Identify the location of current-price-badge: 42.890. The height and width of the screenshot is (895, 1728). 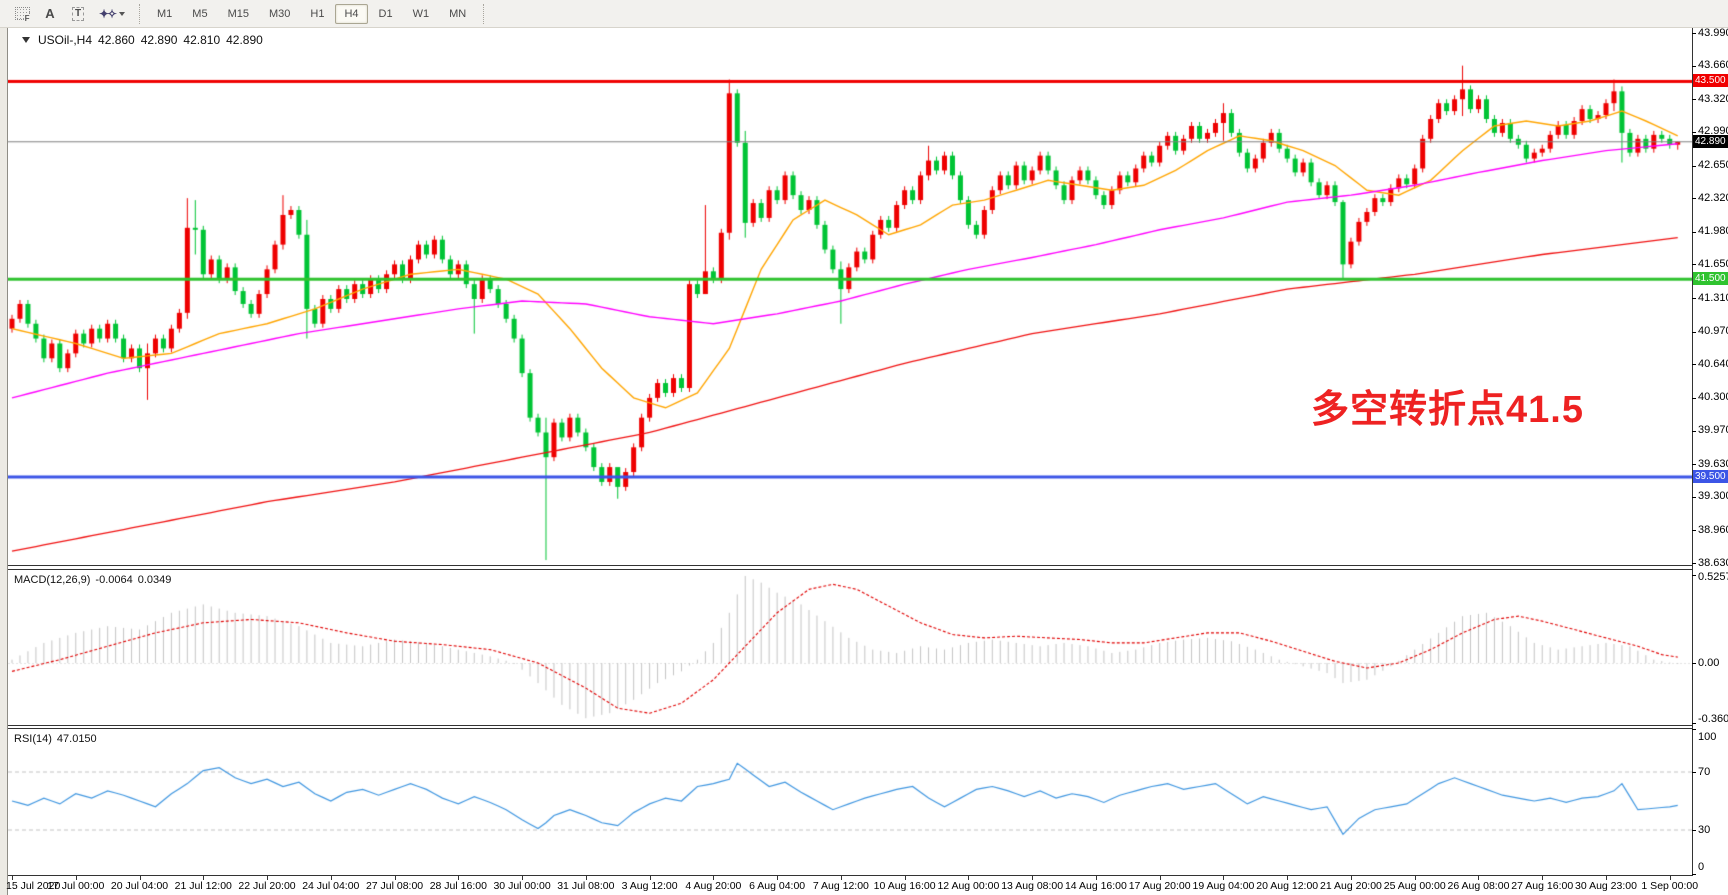
(1710, 141).